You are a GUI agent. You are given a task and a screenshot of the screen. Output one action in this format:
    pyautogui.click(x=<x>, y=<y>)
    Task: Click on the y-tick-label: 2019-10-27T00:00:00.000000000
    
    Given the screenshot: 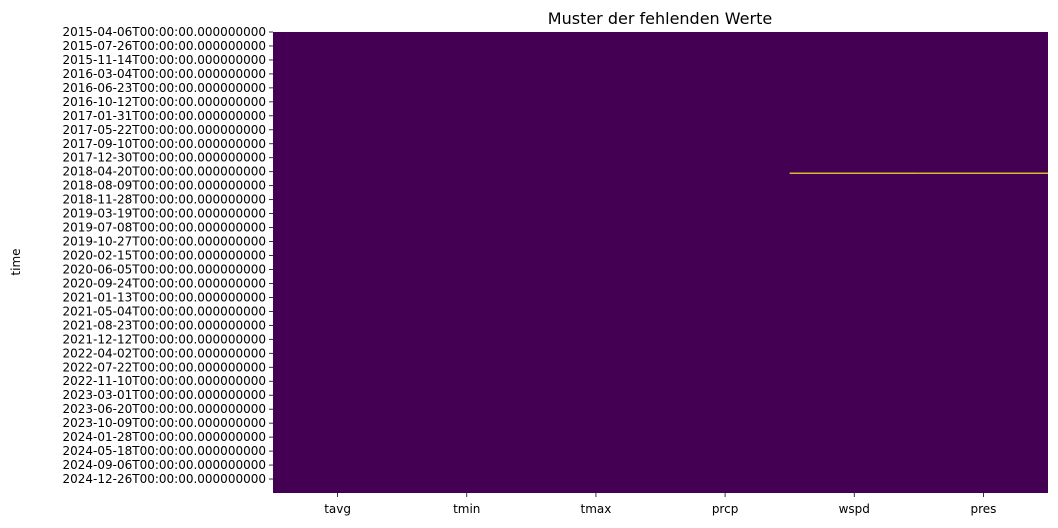 What is the action you would take?
    pyautogui.click(x=165, y=242)
    